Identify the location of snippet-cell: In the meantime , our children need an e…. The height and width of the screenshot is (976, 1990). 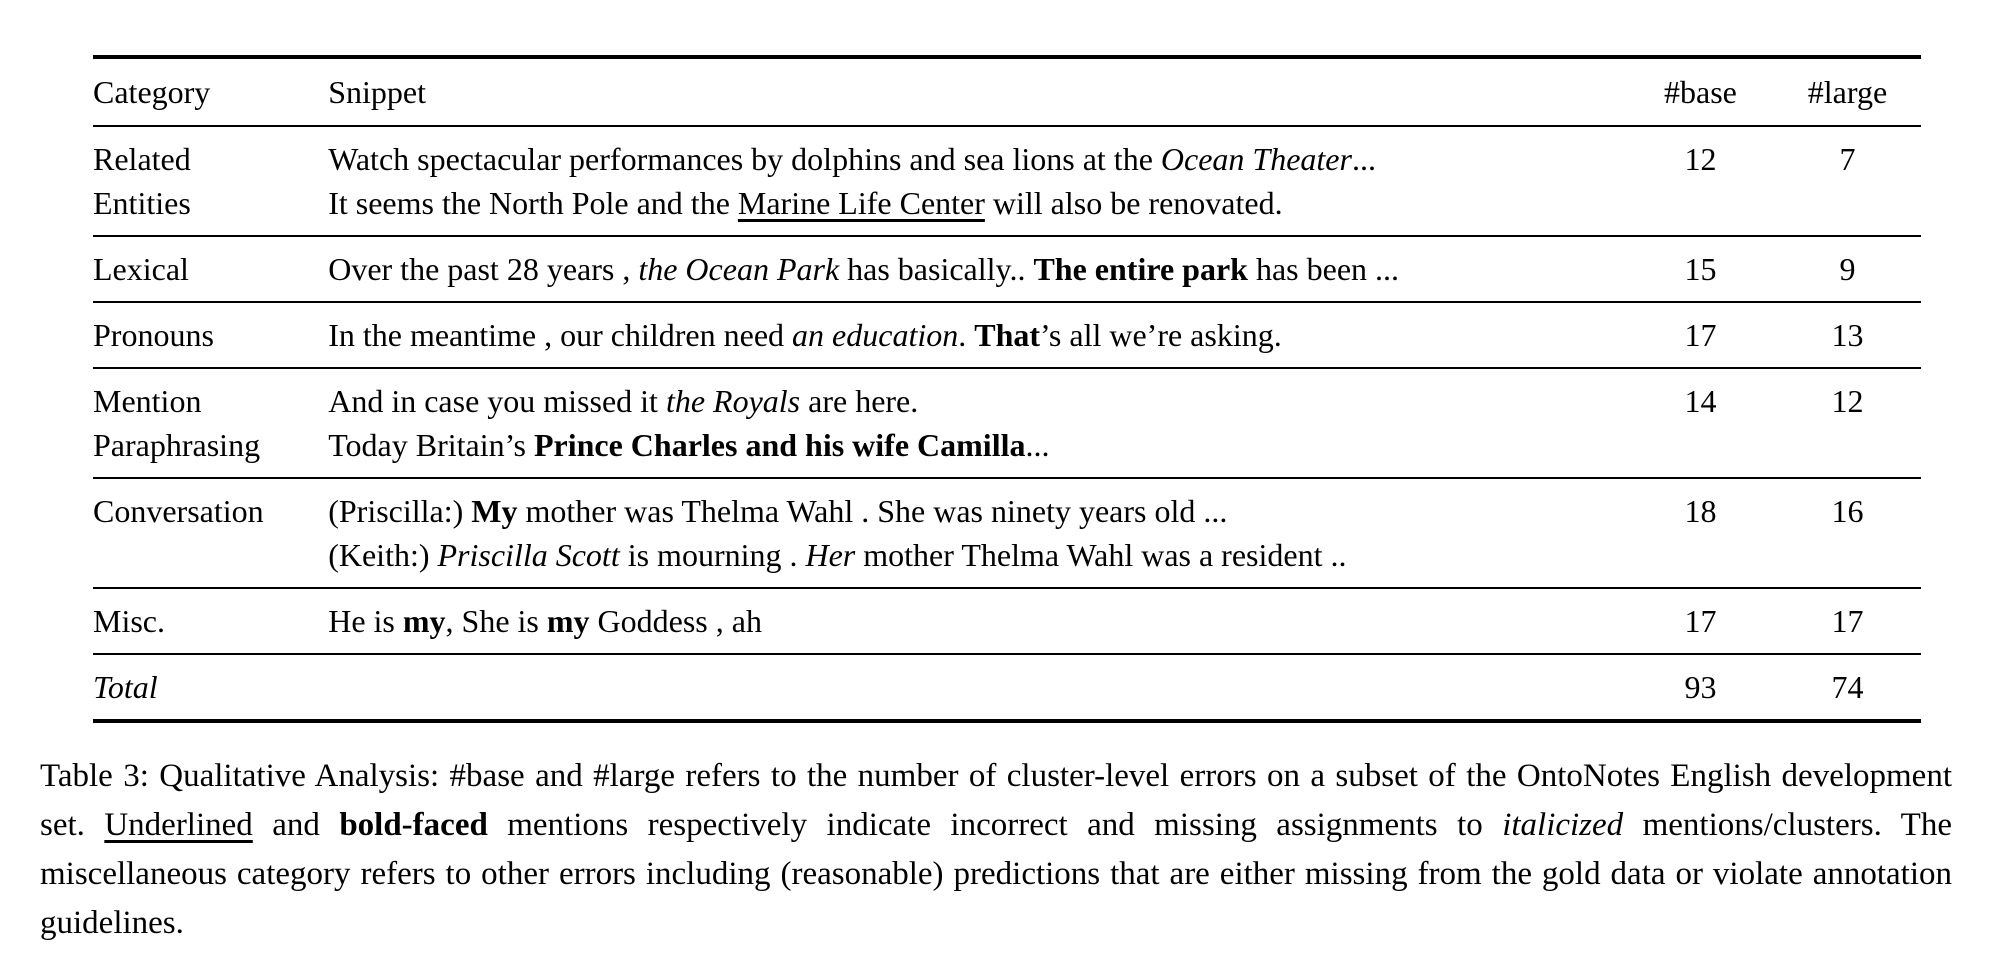
(805, 335).